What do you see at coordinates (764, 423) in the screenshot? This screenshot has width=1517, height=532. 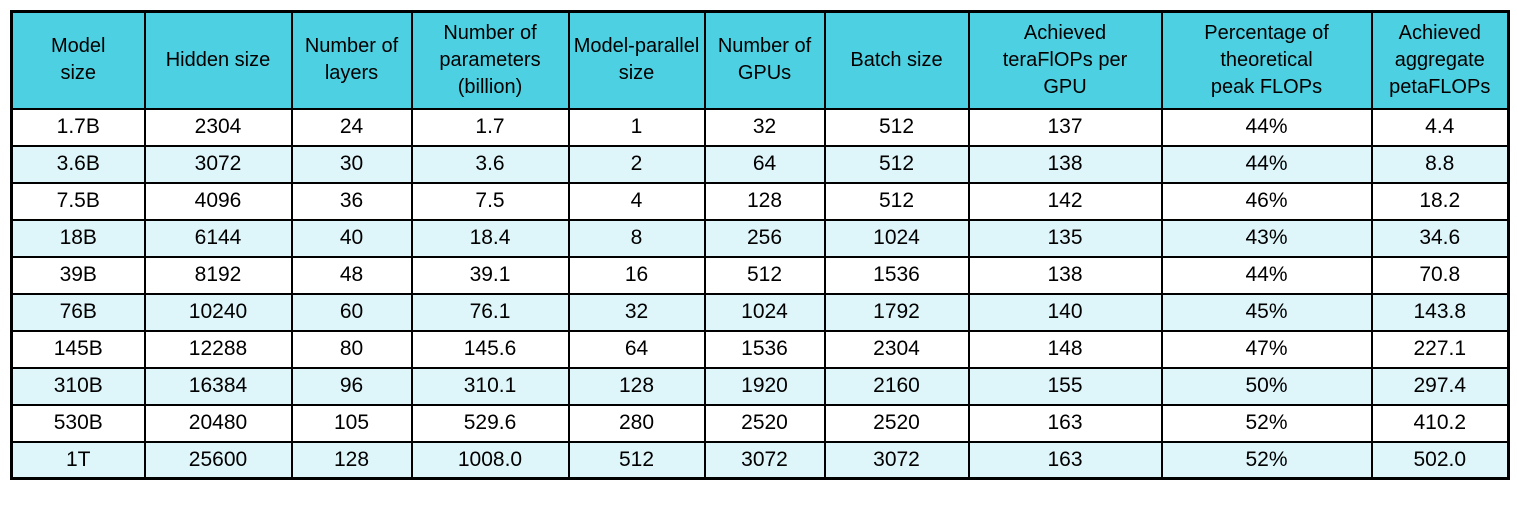 I see `table-cell: 2520` at bounding box center [764, 423].